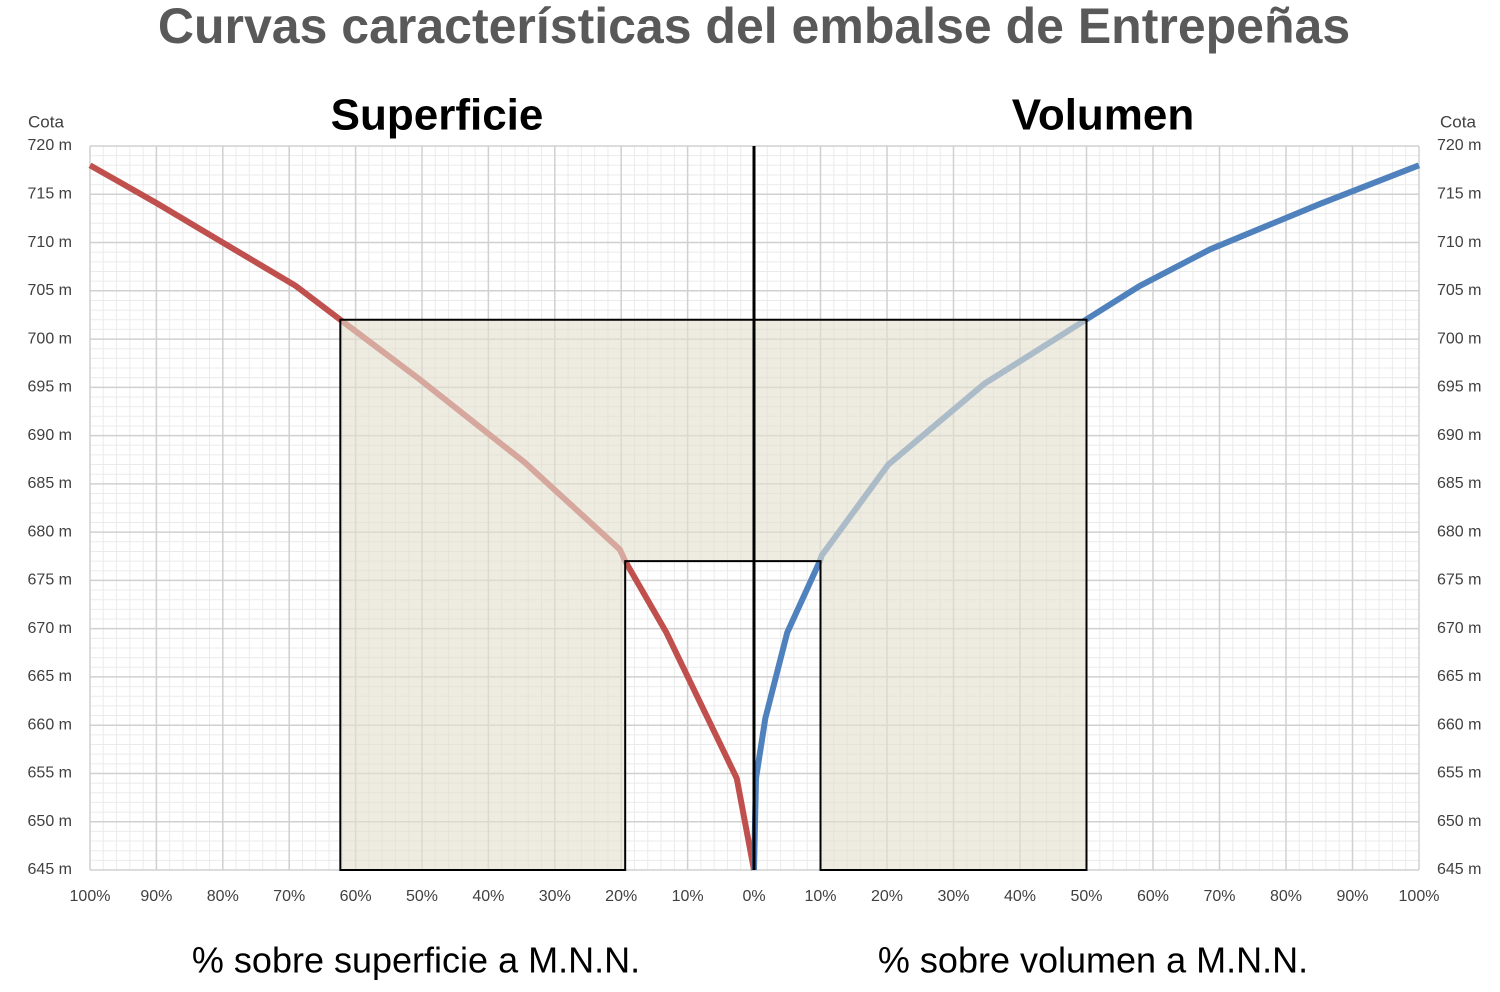 This screenshot has width=1500, height=992. Describe the element at coordinates (437, 115) in the screenshot. I see `panel-title: Superficie` at that location.